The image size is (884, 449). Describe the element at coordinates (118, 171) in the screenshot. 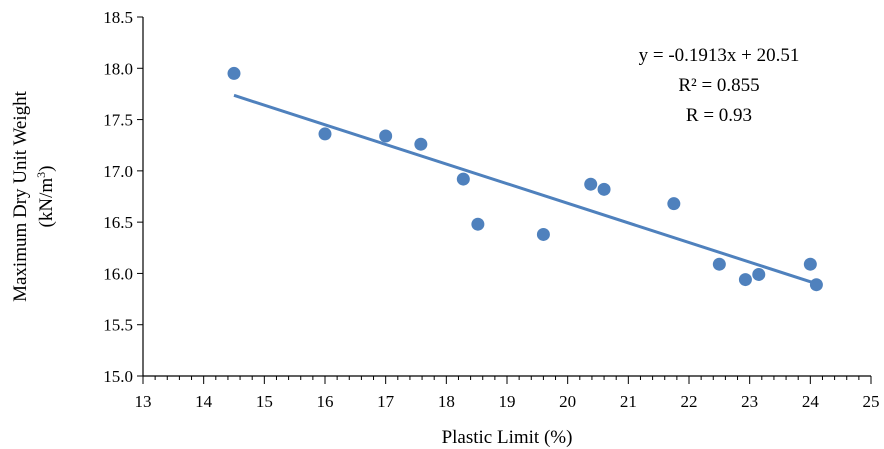

I see `y-tick-label: 17.0` at that location.